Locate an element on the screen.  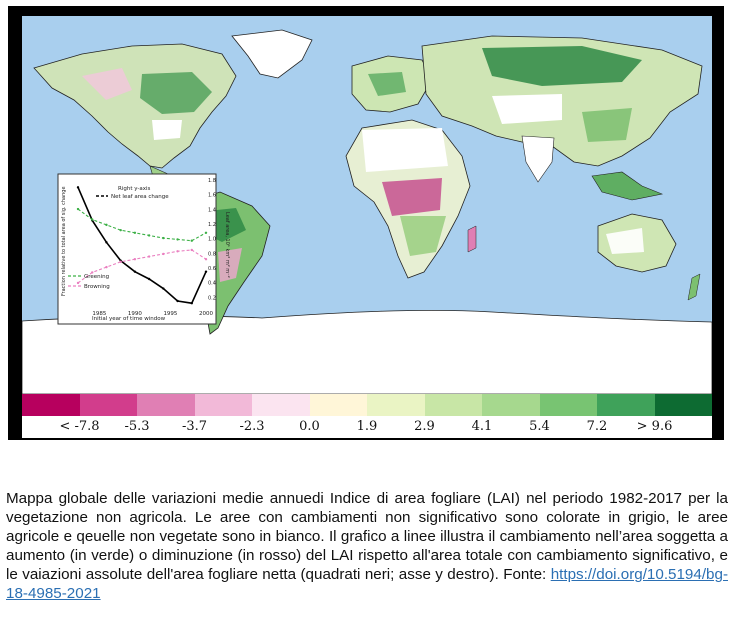
color-legend-bar is located at coordinates (367, 405).